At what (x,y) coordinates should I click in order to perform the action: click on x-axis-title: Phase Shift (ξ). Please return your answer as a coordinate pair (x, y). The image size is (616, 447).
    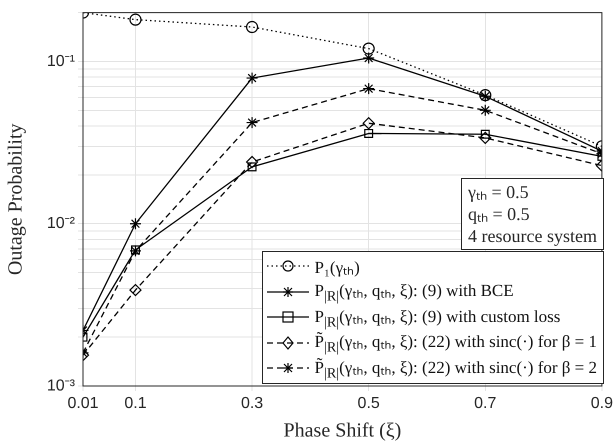
    Looking at the image, I should click on (343, 430).